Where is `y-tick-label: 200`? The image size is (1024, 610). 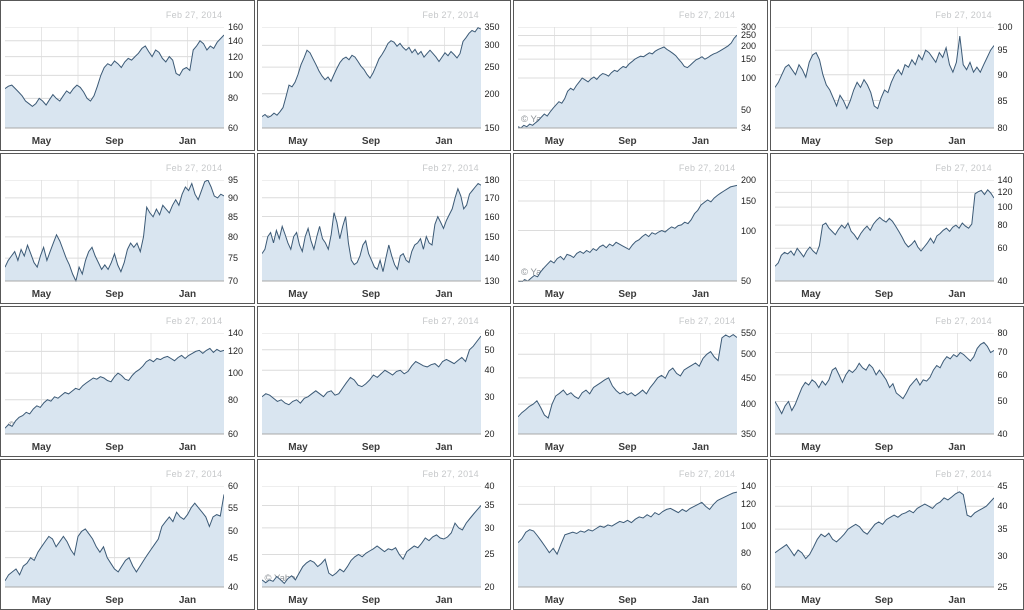 y-tick-label: 200 is located at coordinates (492, 93).